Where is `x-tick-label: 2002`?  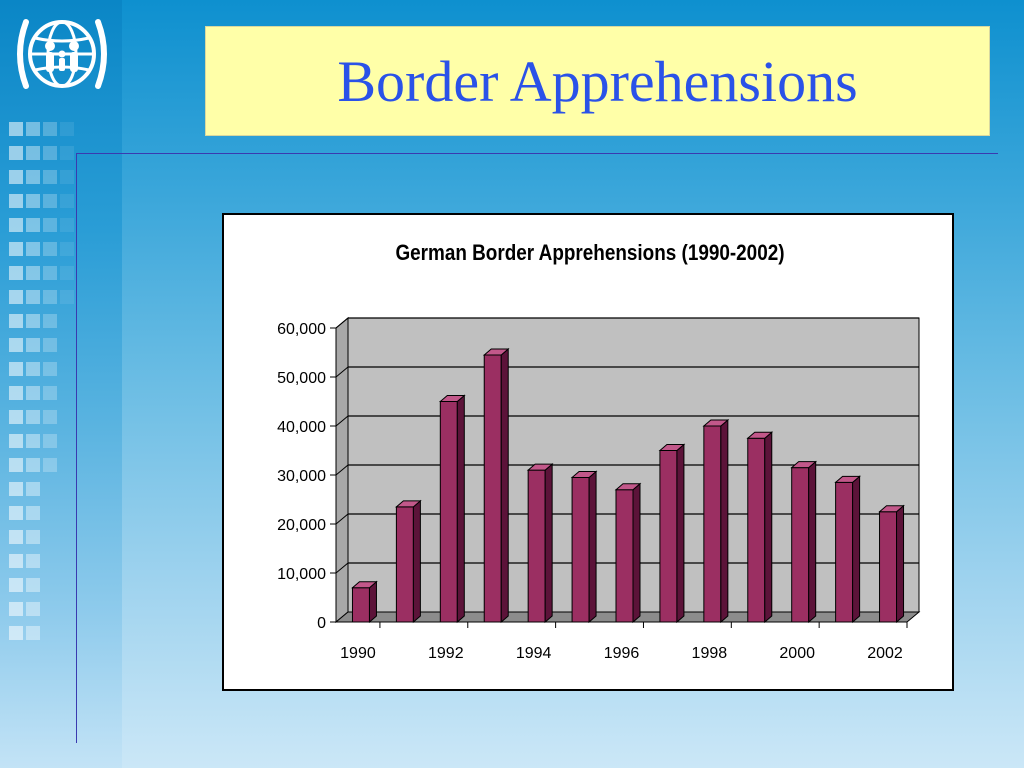 x-tick-label: 2002 is located at coordinates (885, 653).